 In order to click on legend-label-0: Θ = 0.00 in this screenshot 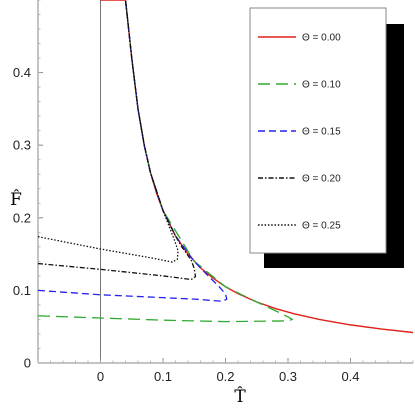, I will do `click(321, 38)`.